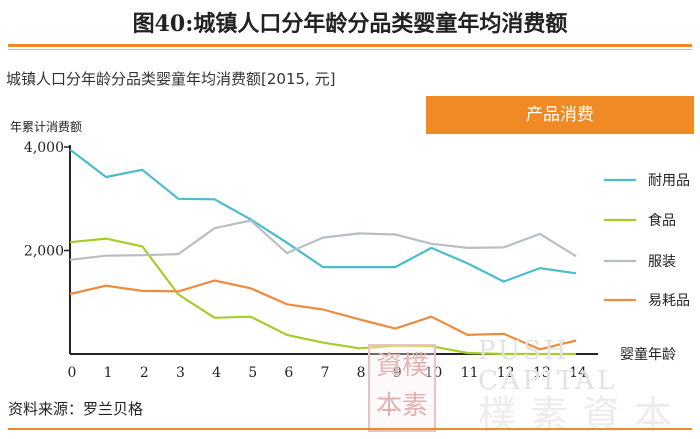 Image resolution: width=700 pixels, height=439 pixels. What do you see at coordinates (578, 373) in the screenshot?
I see `x-tick-label: 14` at bounding box center [578, 373].